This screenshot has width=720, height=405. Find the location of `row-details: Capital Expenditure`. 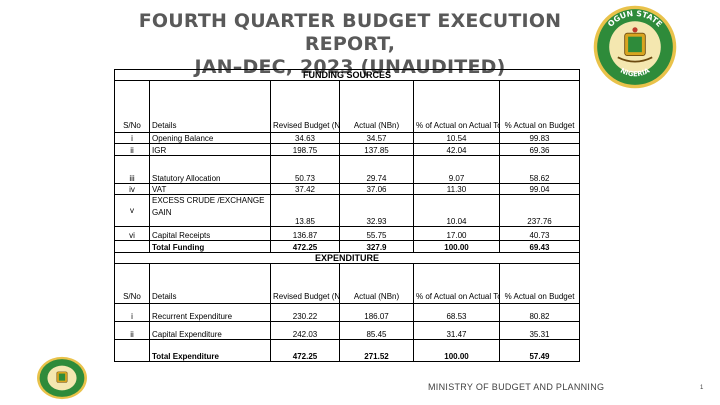

row-details: Capital Expenditure is located at coordinates (210, 330).